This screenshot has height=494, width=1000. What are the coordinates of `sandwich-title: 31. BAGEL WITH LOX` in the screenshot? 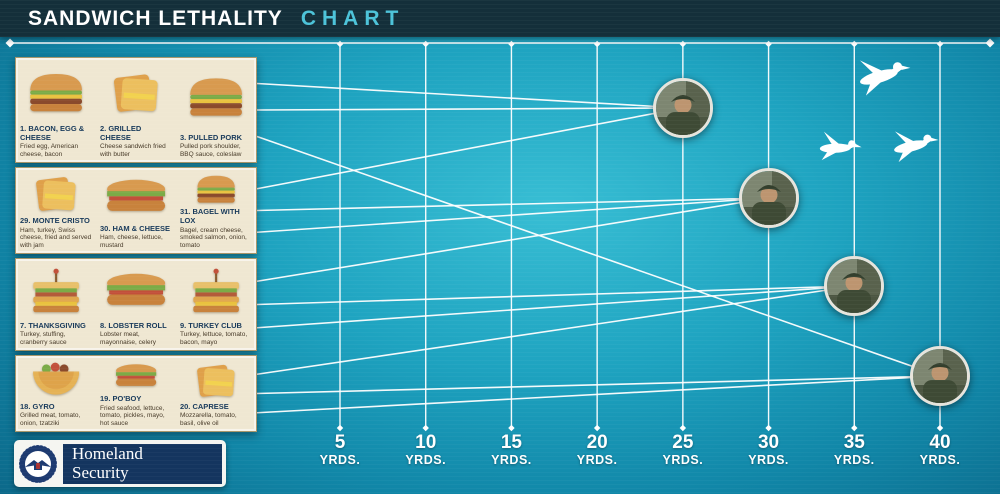 It's located at (209, 216).